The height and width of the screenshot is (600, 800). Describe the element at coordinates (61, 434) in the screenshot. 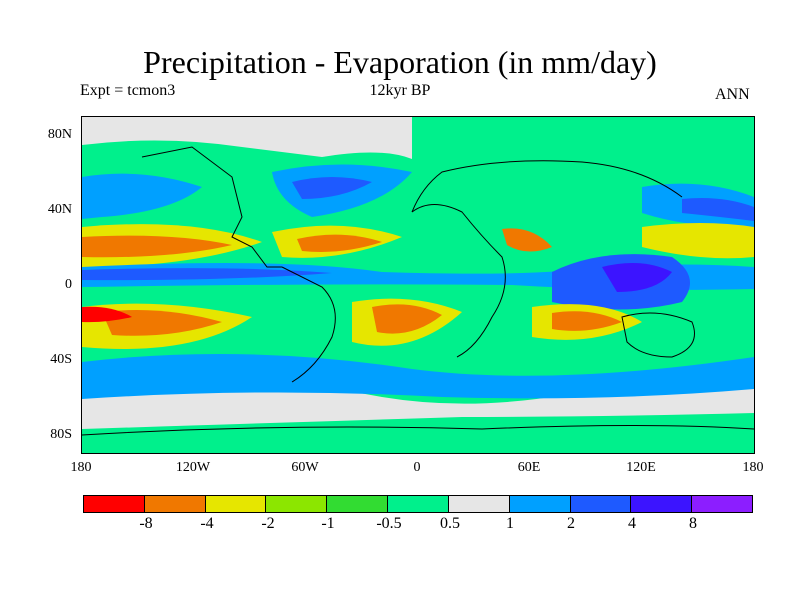

I see `lat-label-80s: 80S` at that location.